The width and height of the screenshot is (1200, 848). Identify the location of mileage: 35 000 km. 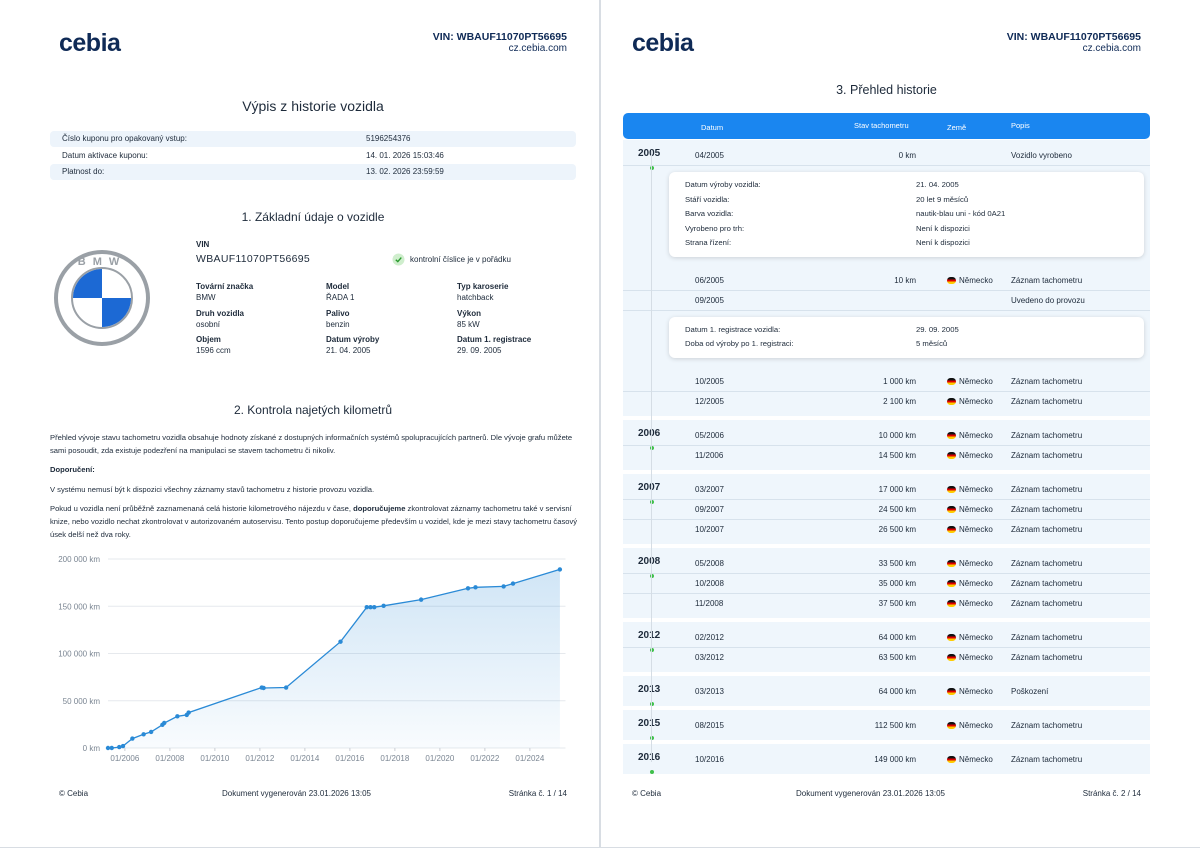
(897, 583).